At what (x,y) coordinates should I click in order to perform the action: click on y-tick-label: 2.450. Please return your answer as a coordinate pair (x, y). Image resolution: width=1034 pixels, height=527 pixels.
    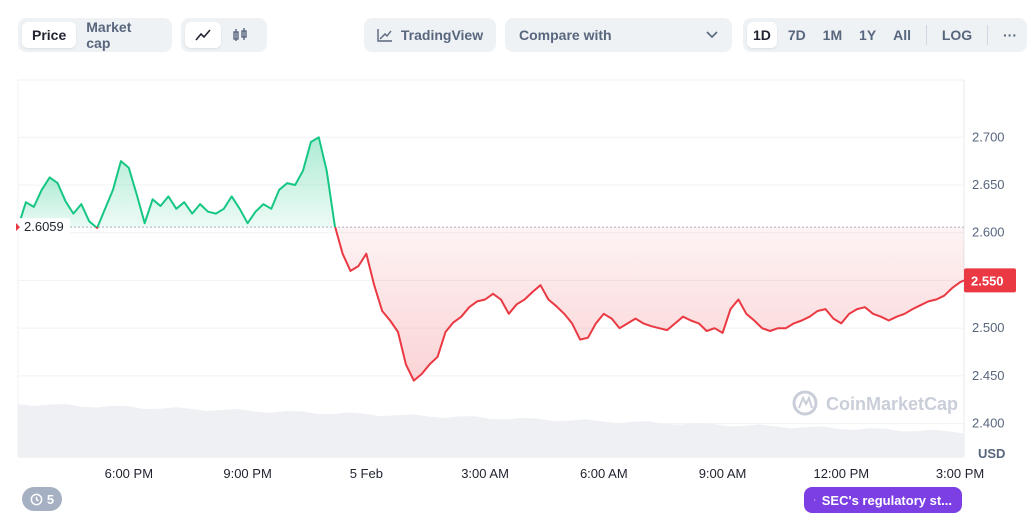
    Looking at the image, I should click on (988, 375).